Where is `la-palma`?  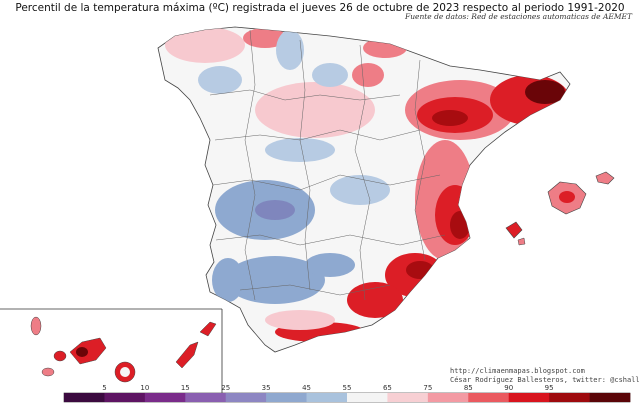
la-palma is located at coordinates (36, 326).